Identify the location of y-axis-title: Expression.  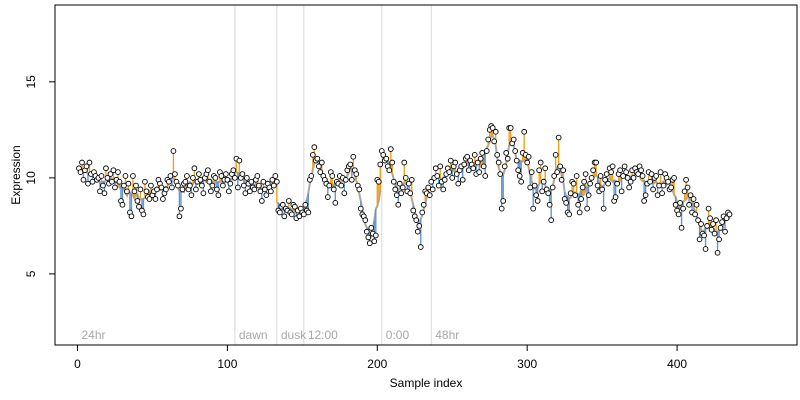
(16, 174).